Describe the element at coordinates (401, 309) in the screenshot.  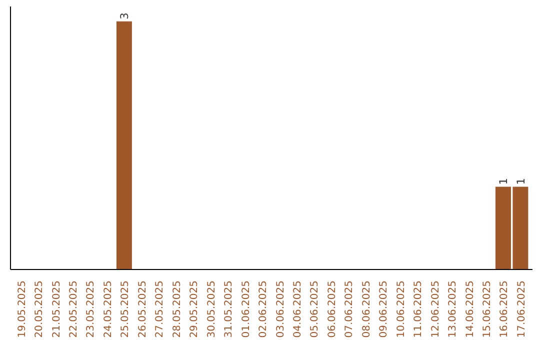
I see `x-tick-label: 10.06.2025` at that location.